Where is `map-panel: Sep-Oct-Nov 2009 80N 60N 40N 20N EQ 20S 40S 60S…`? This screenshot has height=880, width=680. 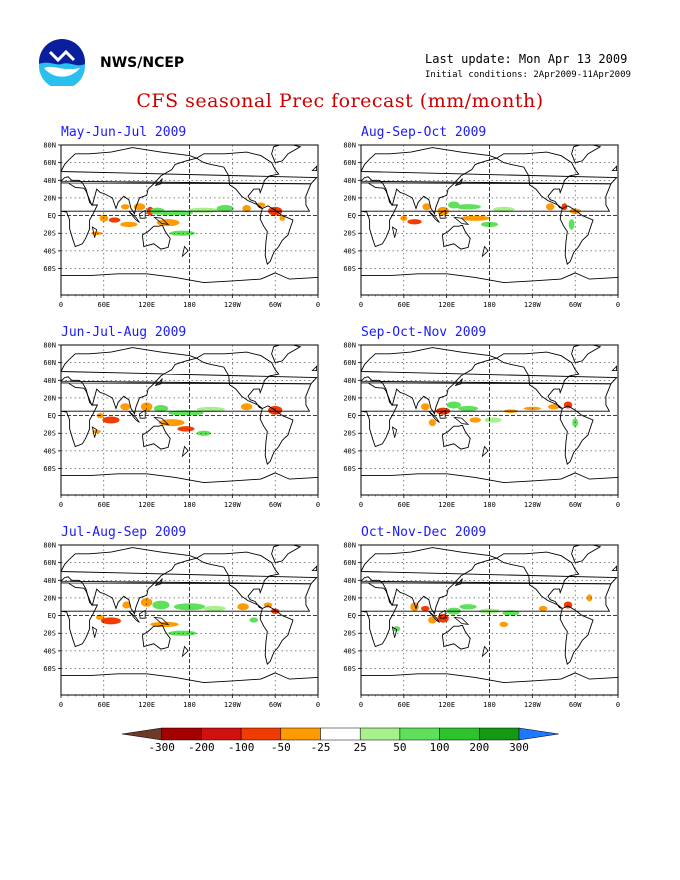
map-panel: Sep-Oct-Nov 2009 80N 60N 40N 20N EQ 20S 40S 60S… is located at coordinates (475, 425).